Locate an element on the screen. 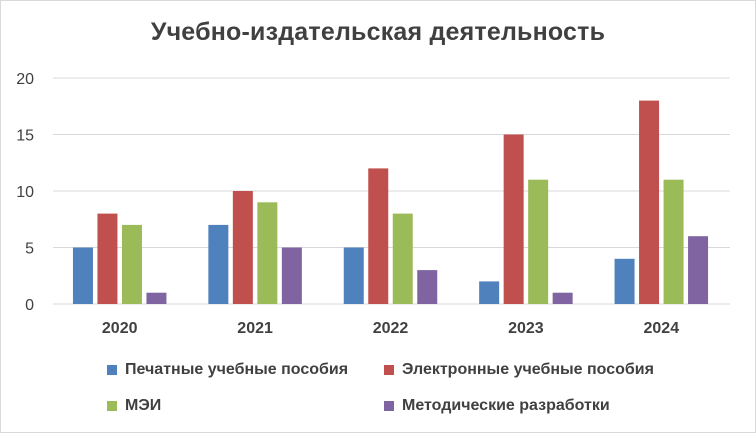  x-category-label: 2024 is located at coordinates (662, 328).